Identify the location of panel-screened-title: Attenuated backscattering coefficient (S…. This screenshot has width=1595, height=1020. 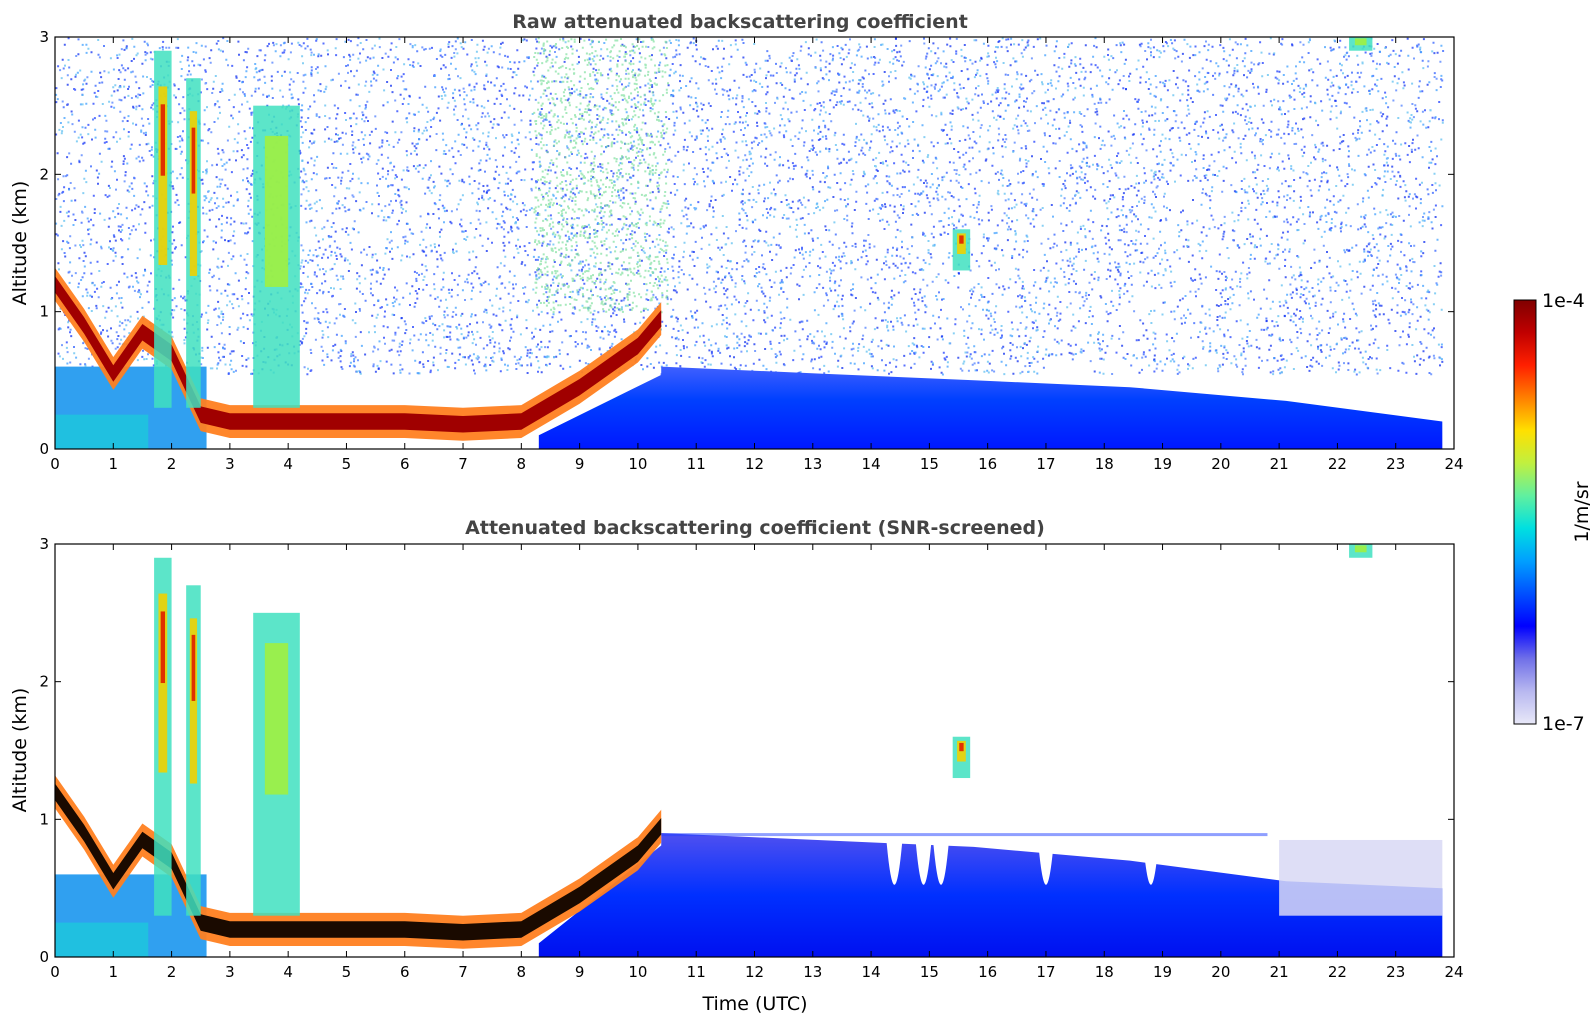
(755, 528).